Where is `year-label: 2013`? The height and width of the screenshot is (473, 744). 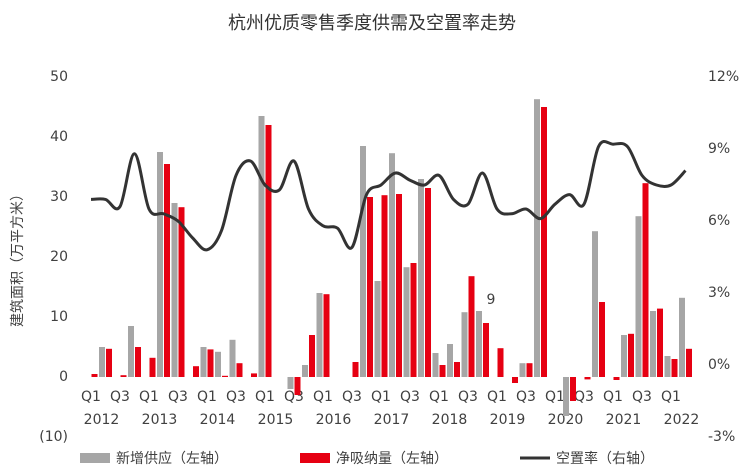 year-label: 2013 is located at coordinates (160, 420).